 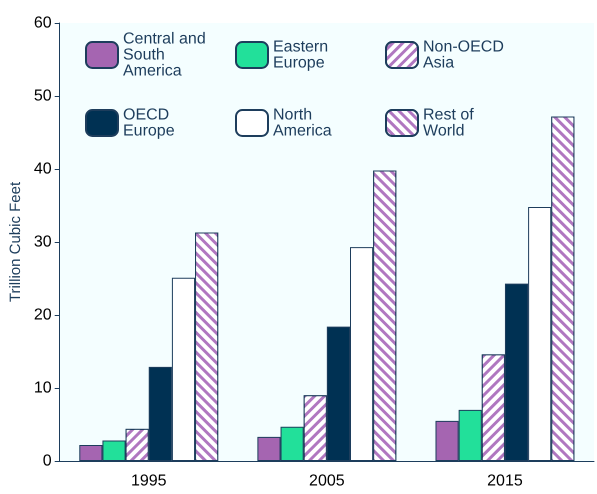 I want to click on legend-label: Non-OECD Asia, so click(x=465, y=55).